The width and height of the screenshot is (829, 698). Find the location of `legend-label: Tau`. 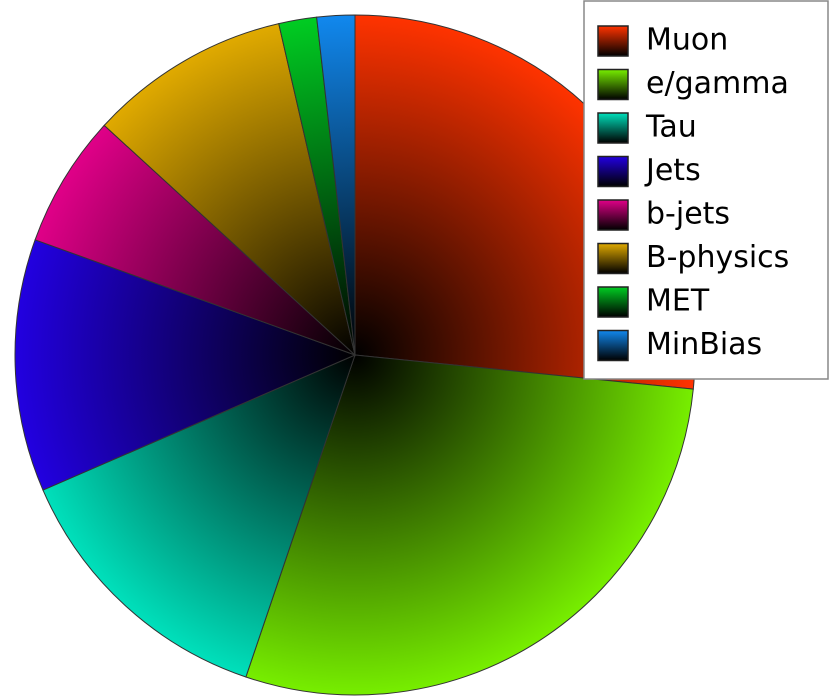

legend-label: Tau is located at coordinates (671, 127).